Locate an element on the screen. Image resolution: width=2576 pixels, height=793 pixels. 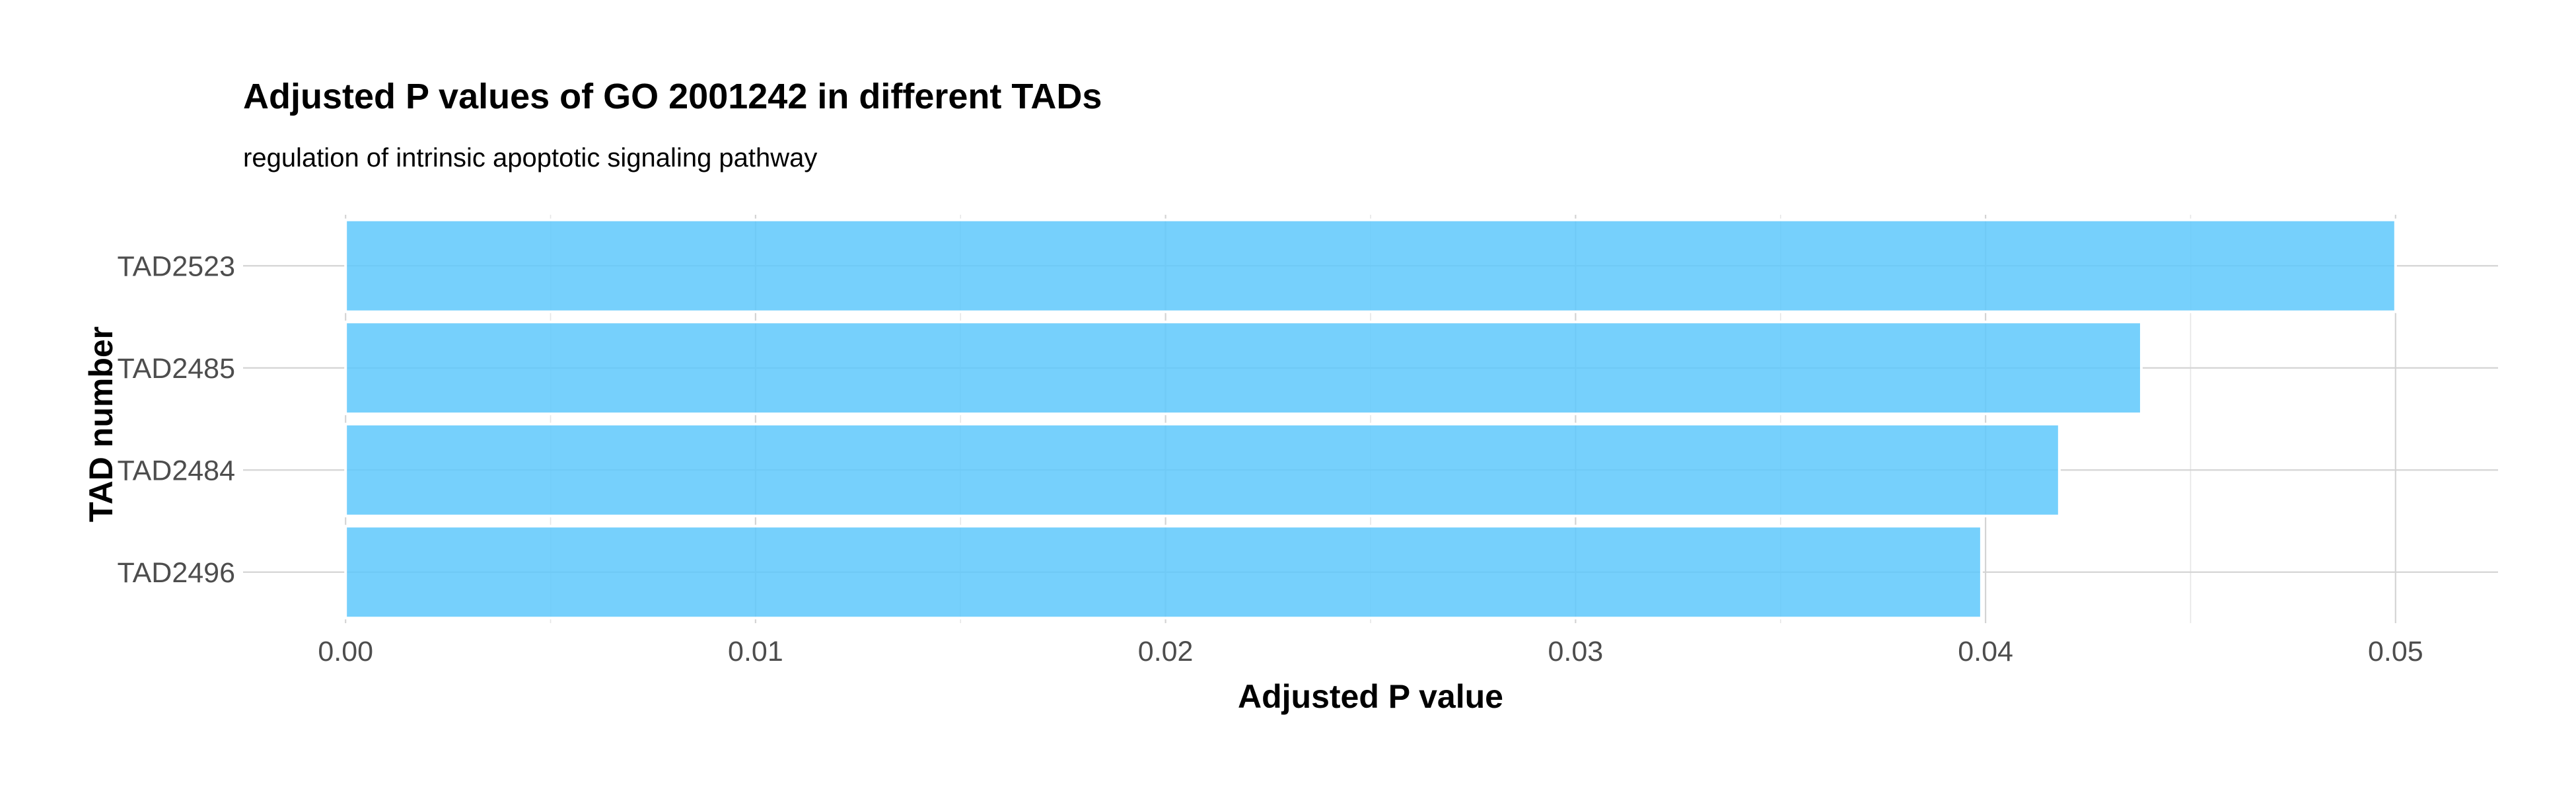
x-tick-label: 0.03 is located at coordinates (1576, 652).